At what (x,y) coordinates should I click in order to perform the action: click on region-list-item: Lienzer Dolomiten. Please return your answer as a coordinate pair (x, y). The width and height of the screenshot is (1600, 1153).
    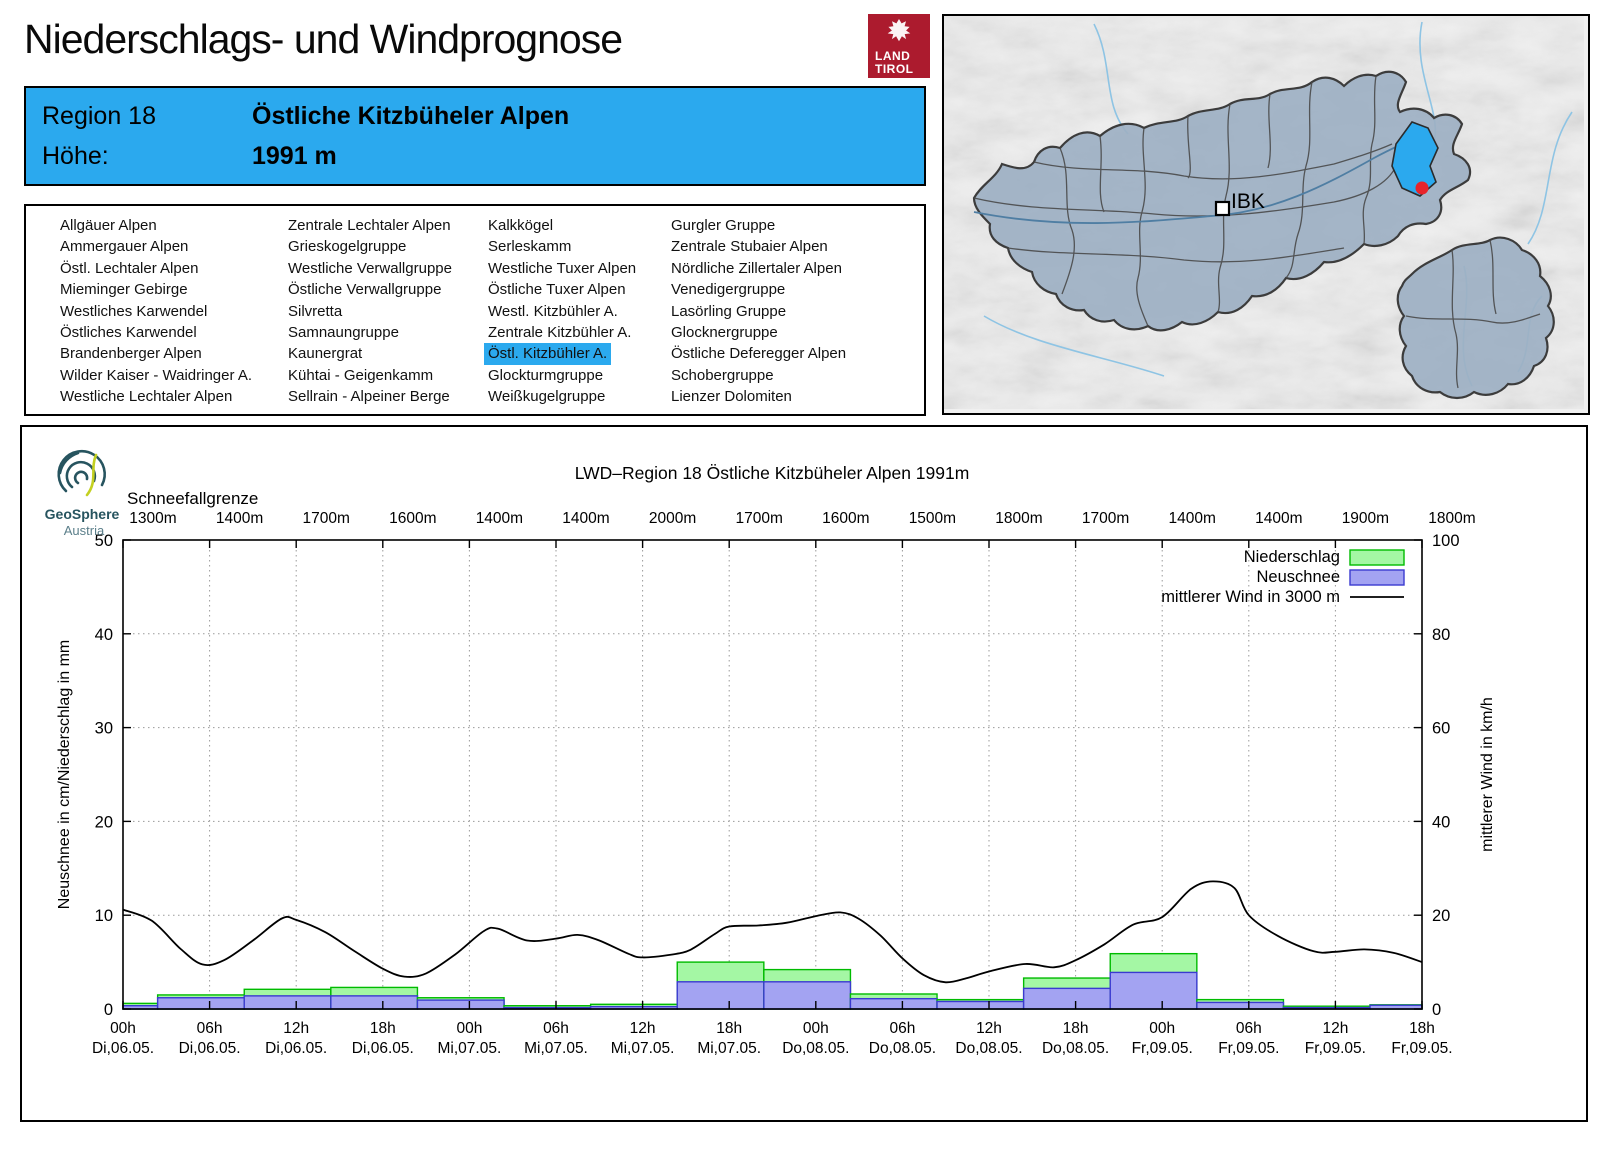
    Looking at the image, I should click on (731, 397).